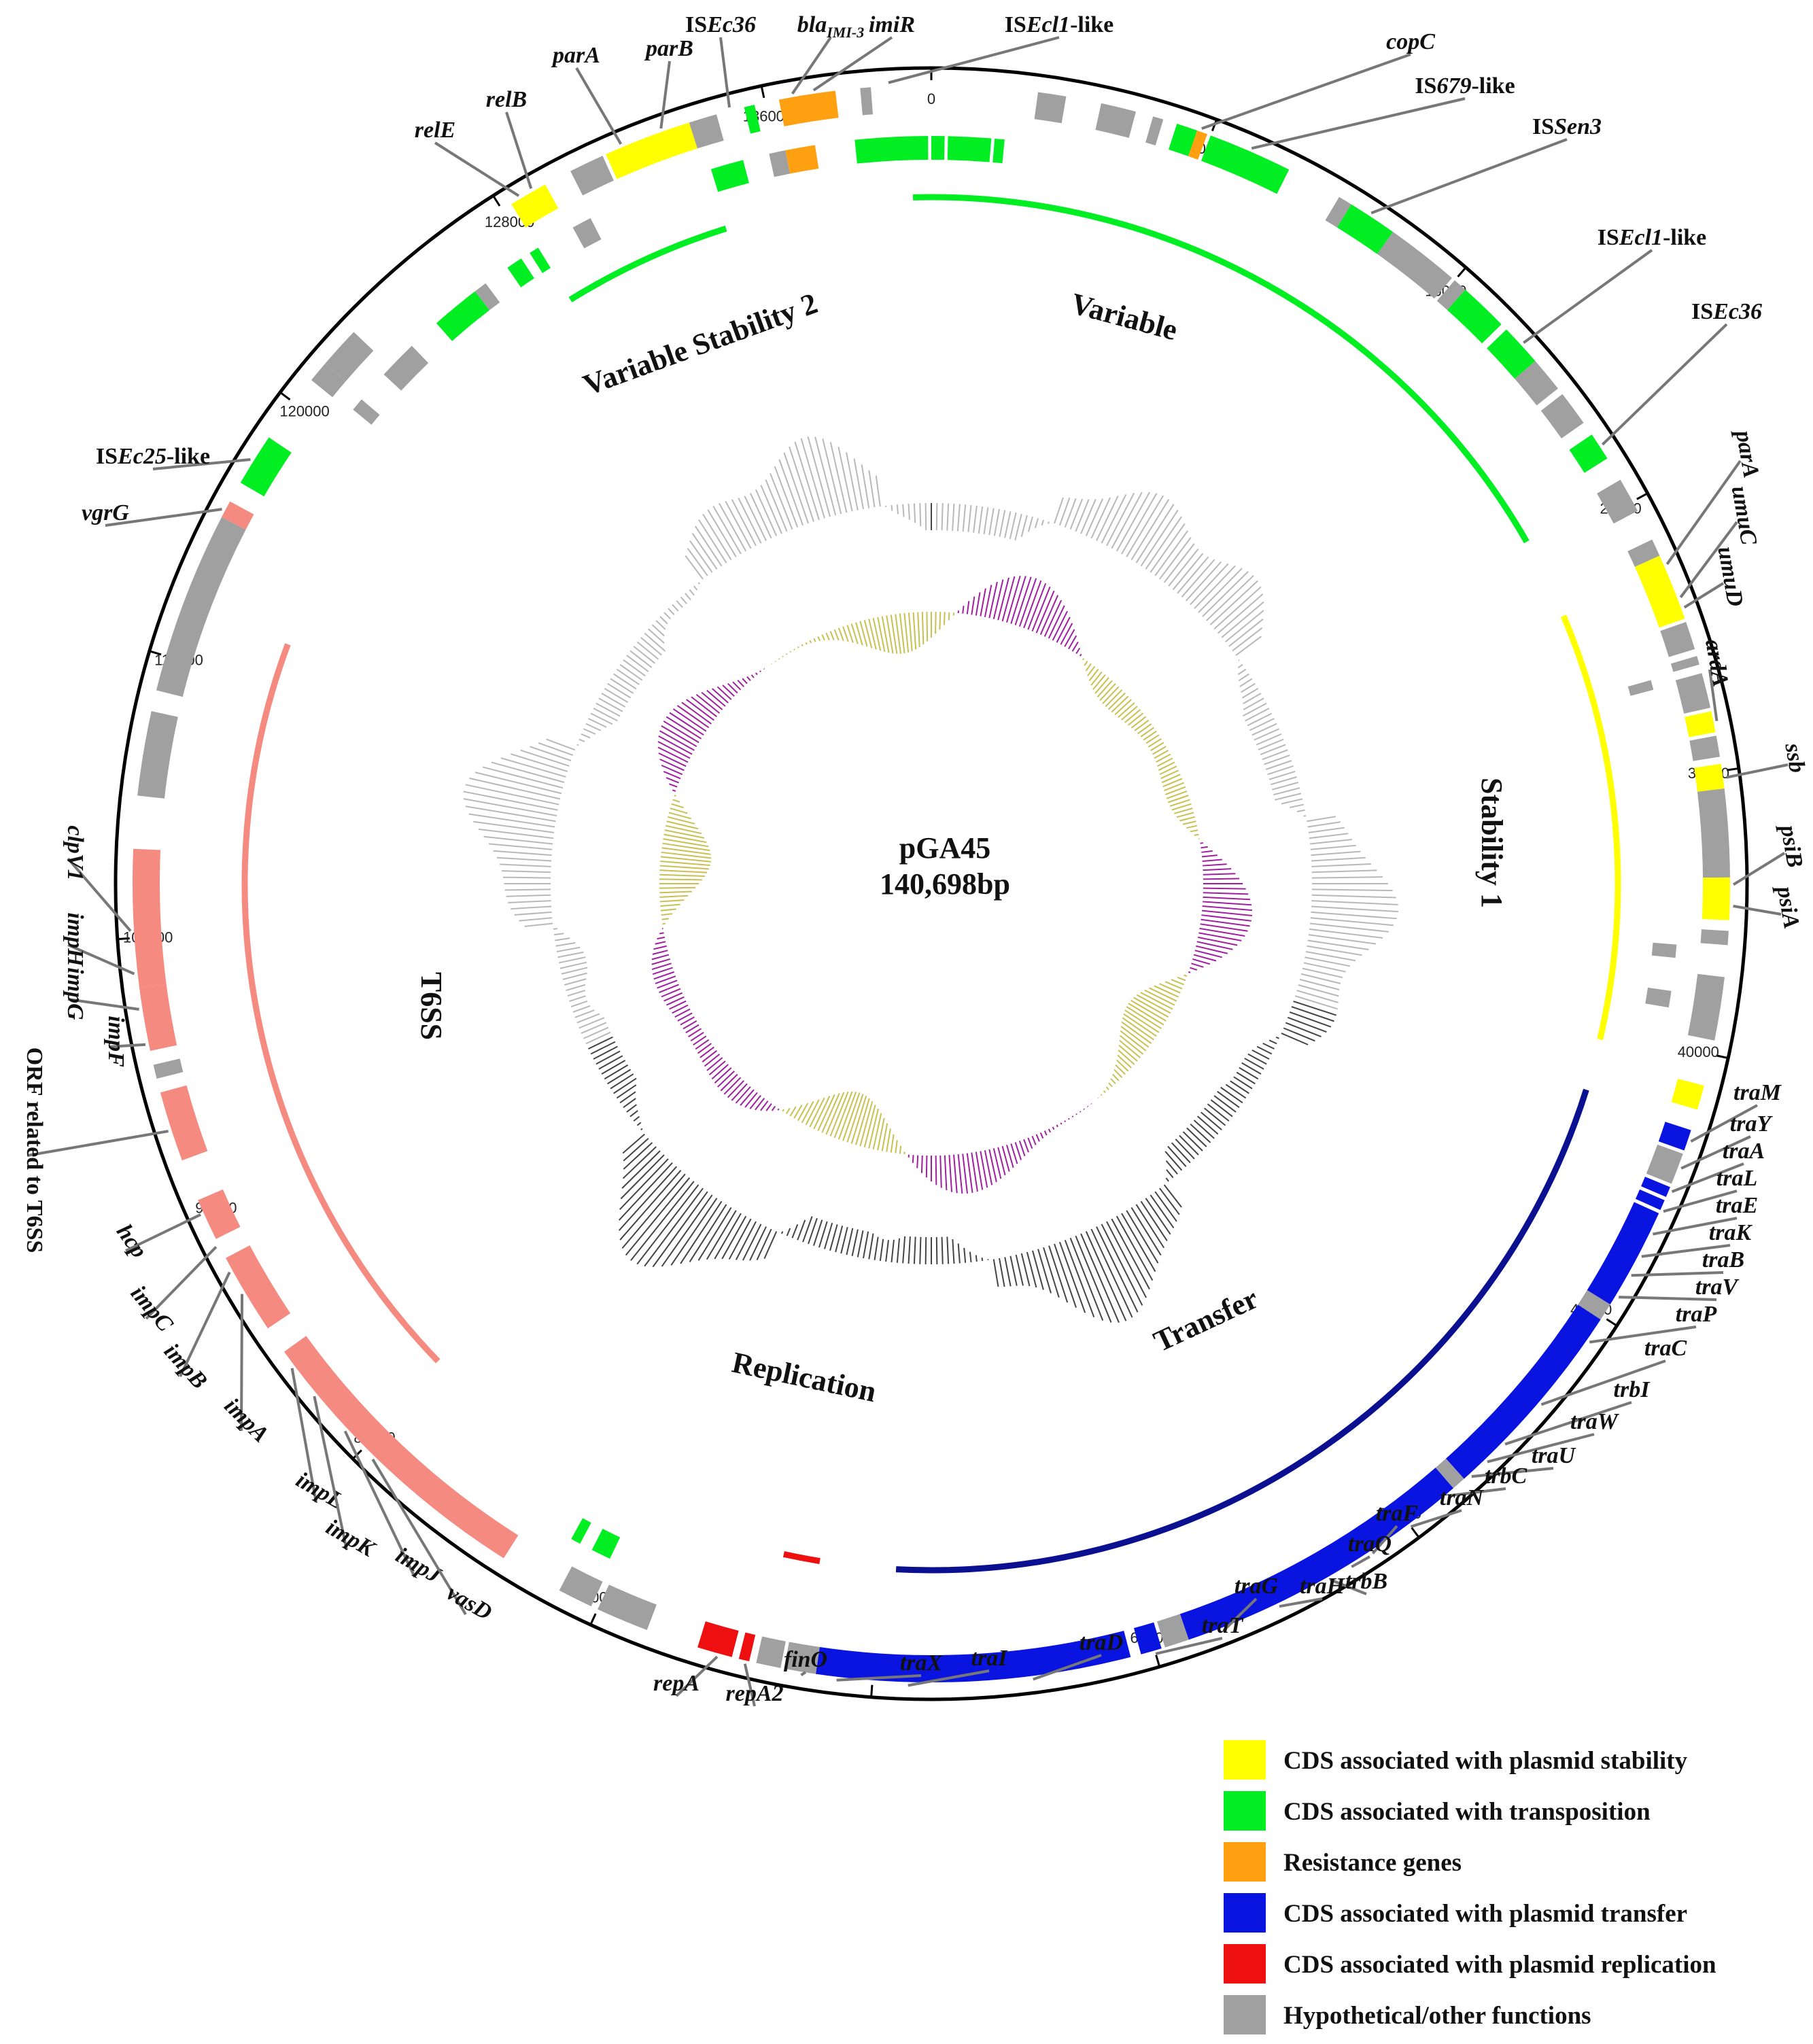  Describe the element at coordinates (152, 1308) in the screenshot. I see `gene-label-name: impC` at that location.